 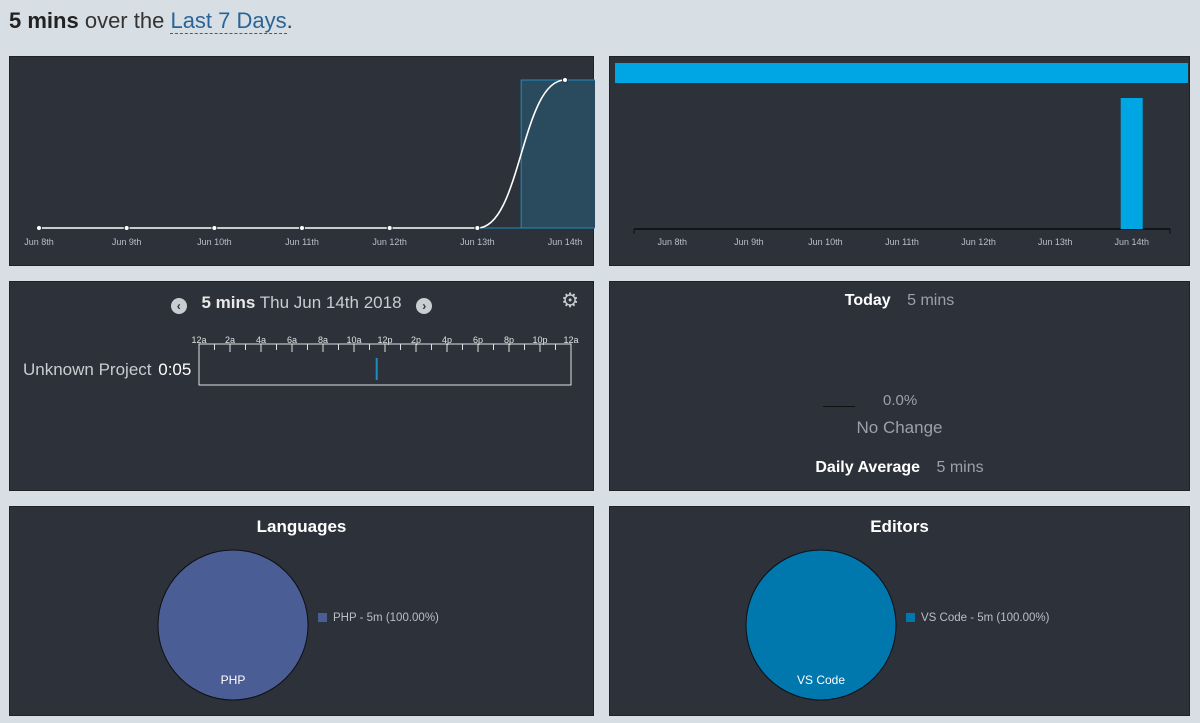 I want to click on hour-label: 6p, so click(x=478, y=340).